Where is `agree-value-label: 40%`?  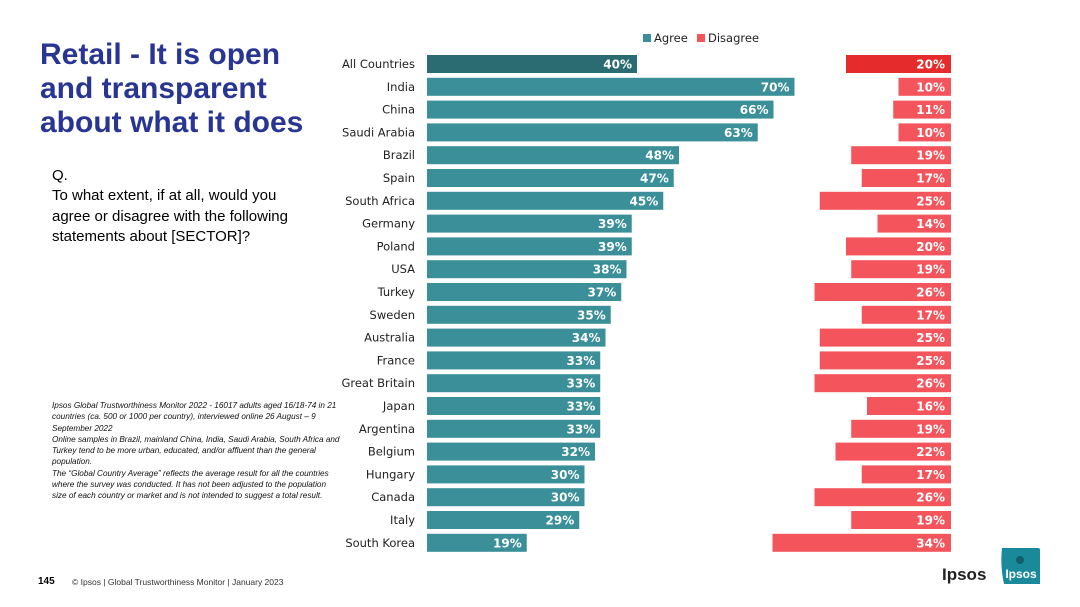 agree-value-label: 40% is located at coordinates (617, 65).